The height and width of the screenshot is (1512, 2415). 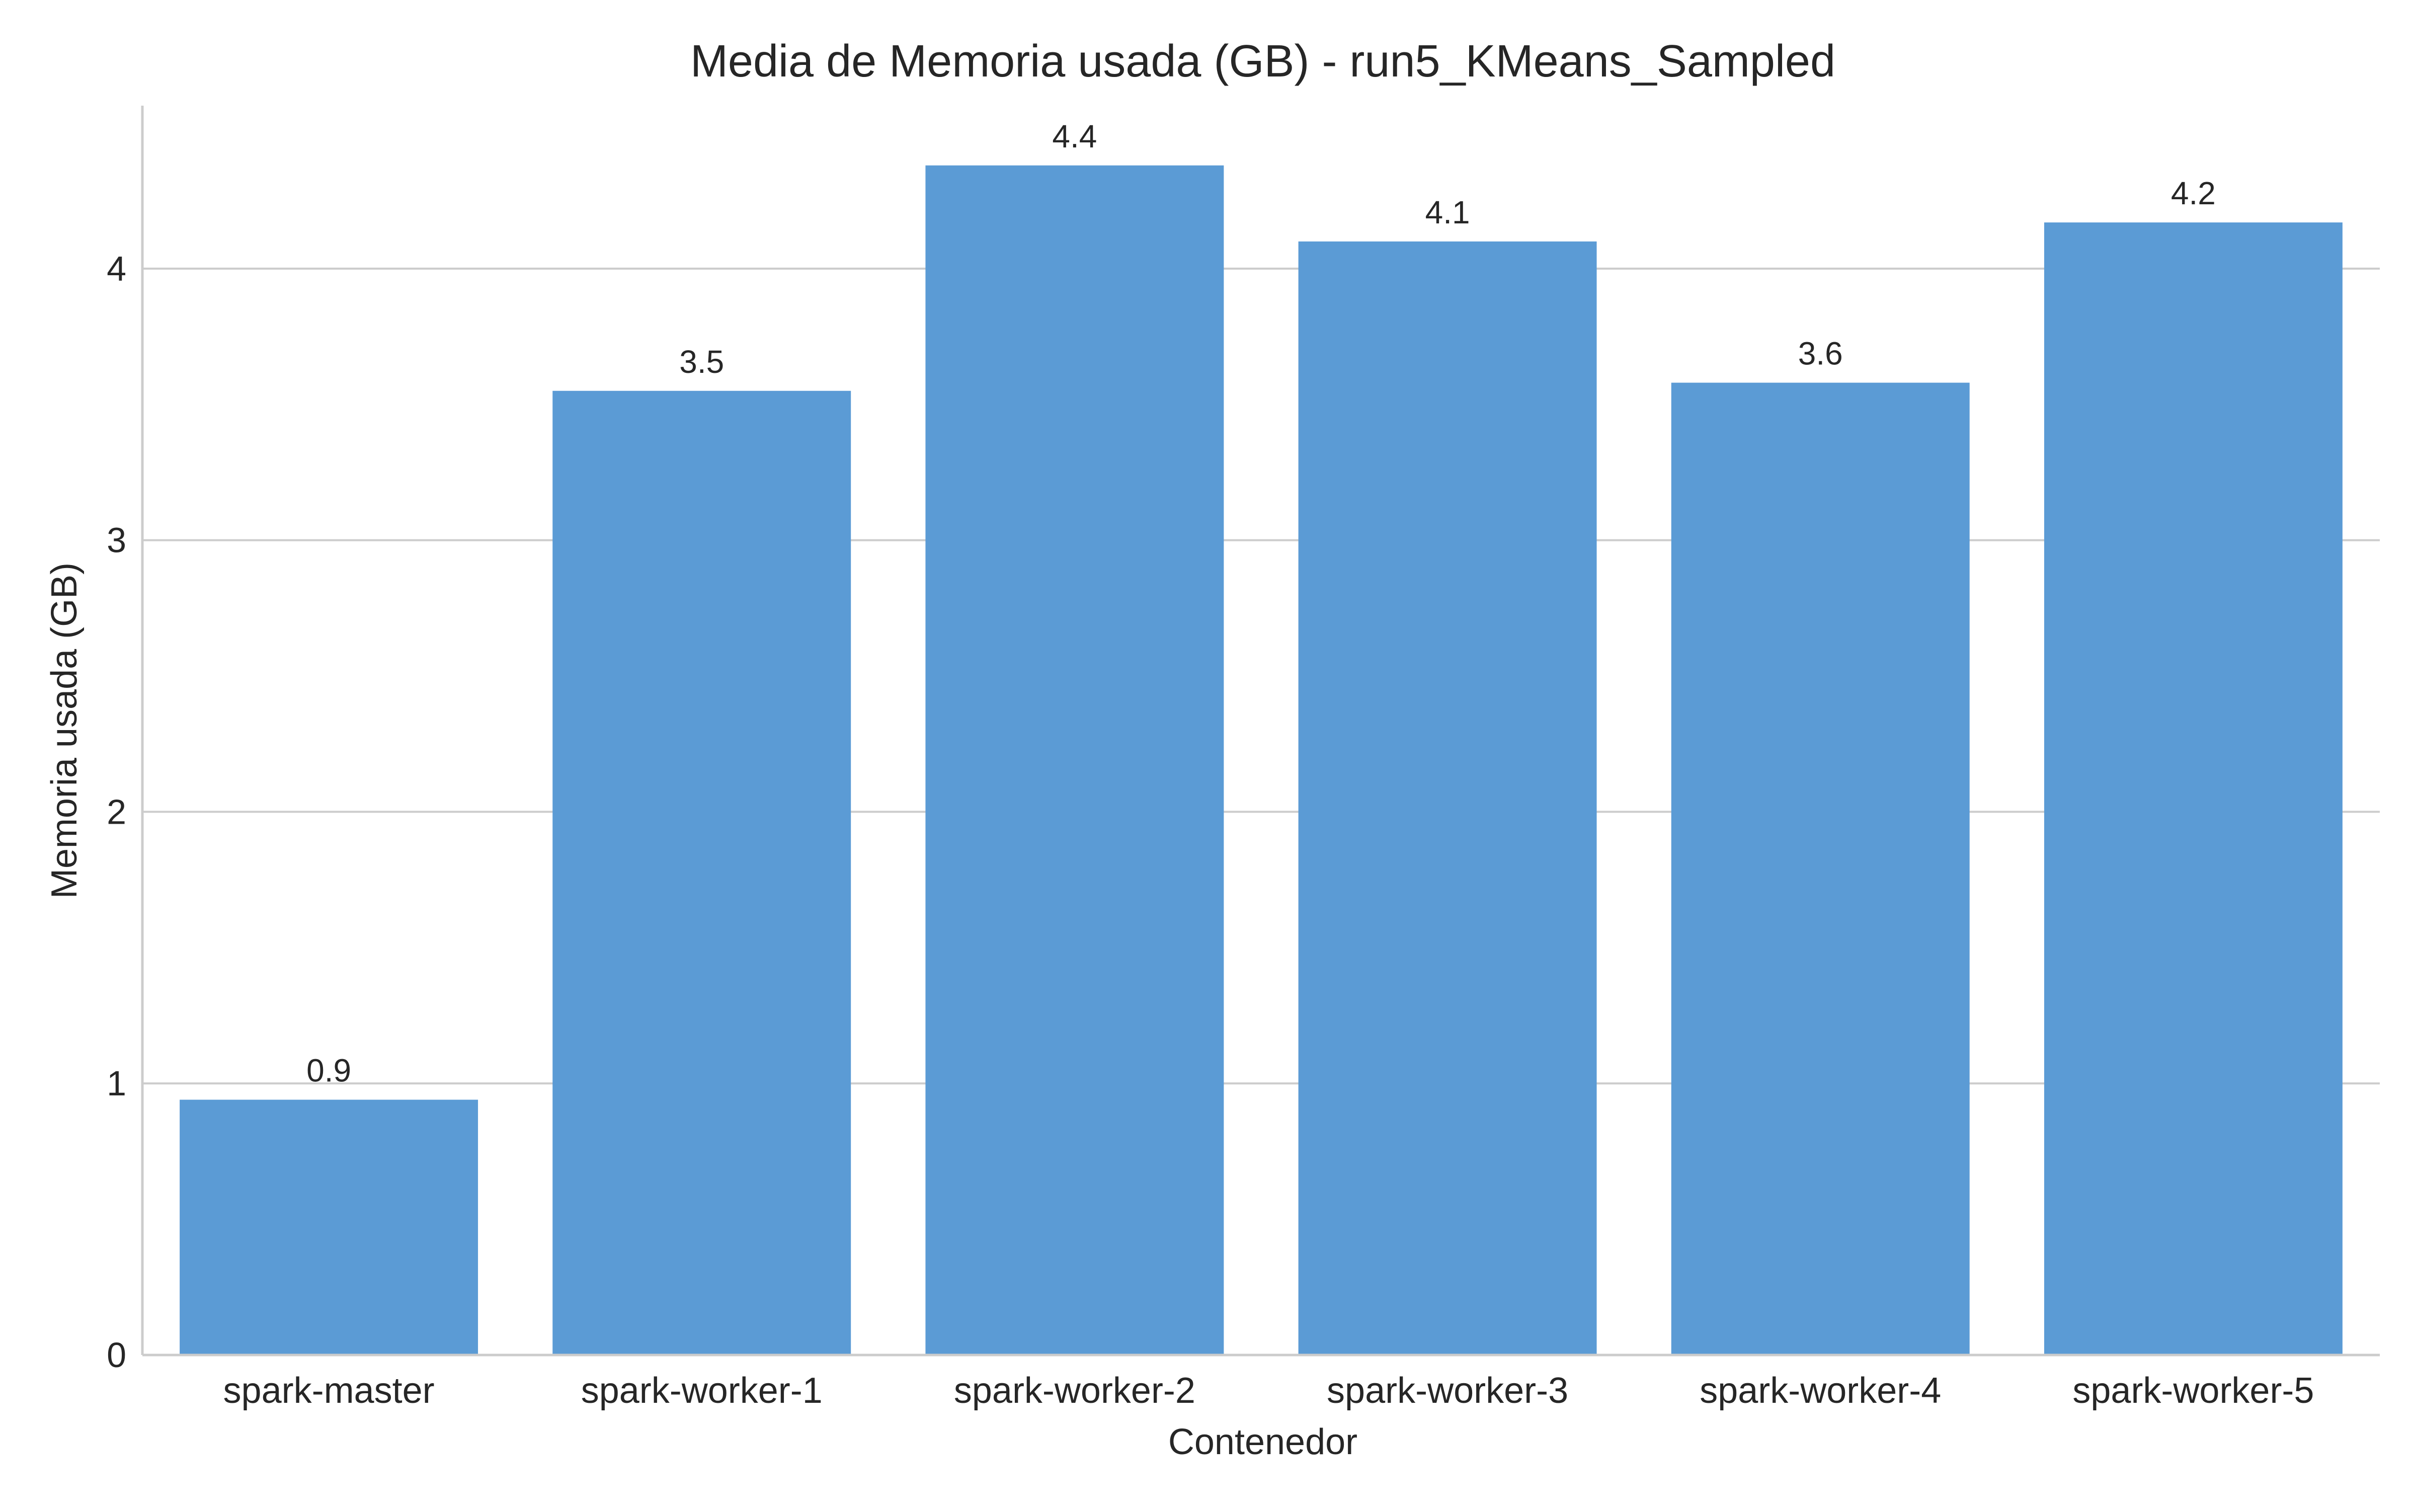 What do you see at coordinates (2193, 1391) in the screenshot?
I see `x-tick-label: spark-worker-5` at bounding box center [2193, 1391].